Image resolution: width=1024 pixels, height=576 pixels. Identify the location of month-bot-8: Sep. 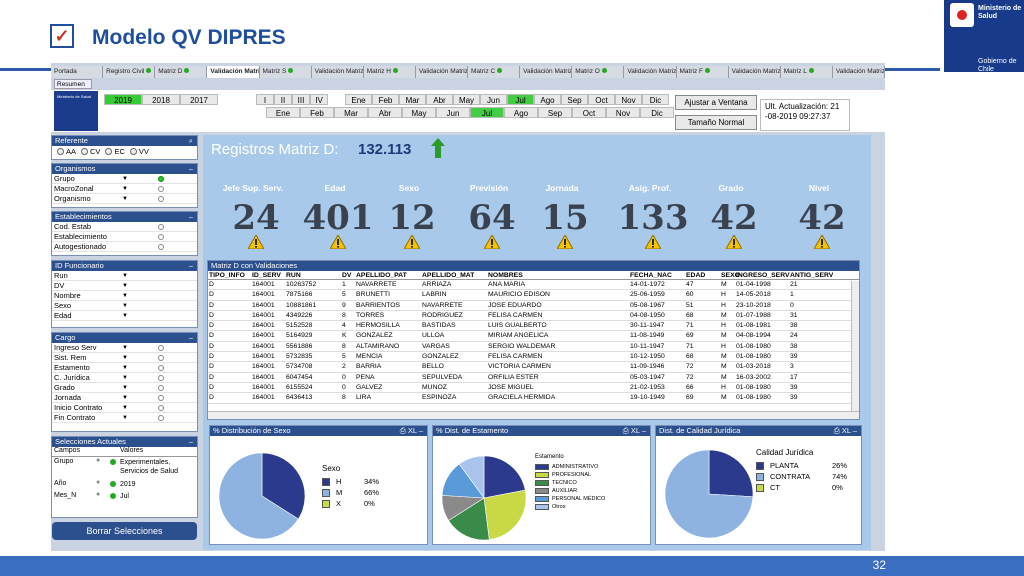
(555, 112).